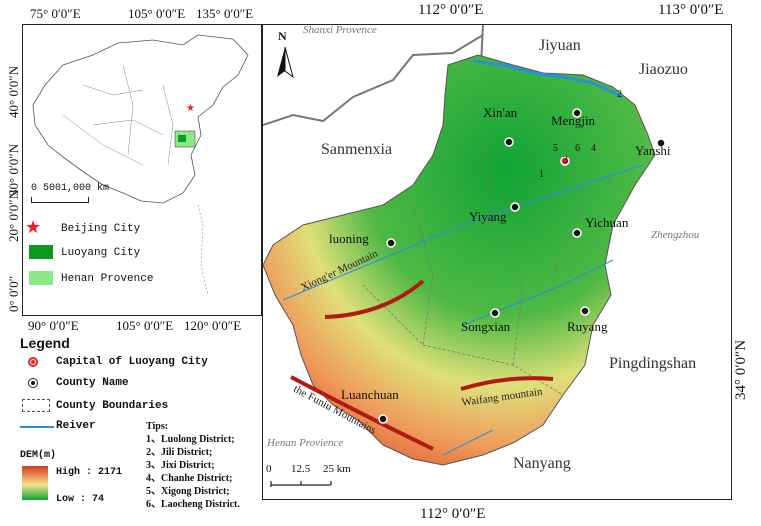  I want to click on scale-tick-2: 25 km, so click(337, 469).